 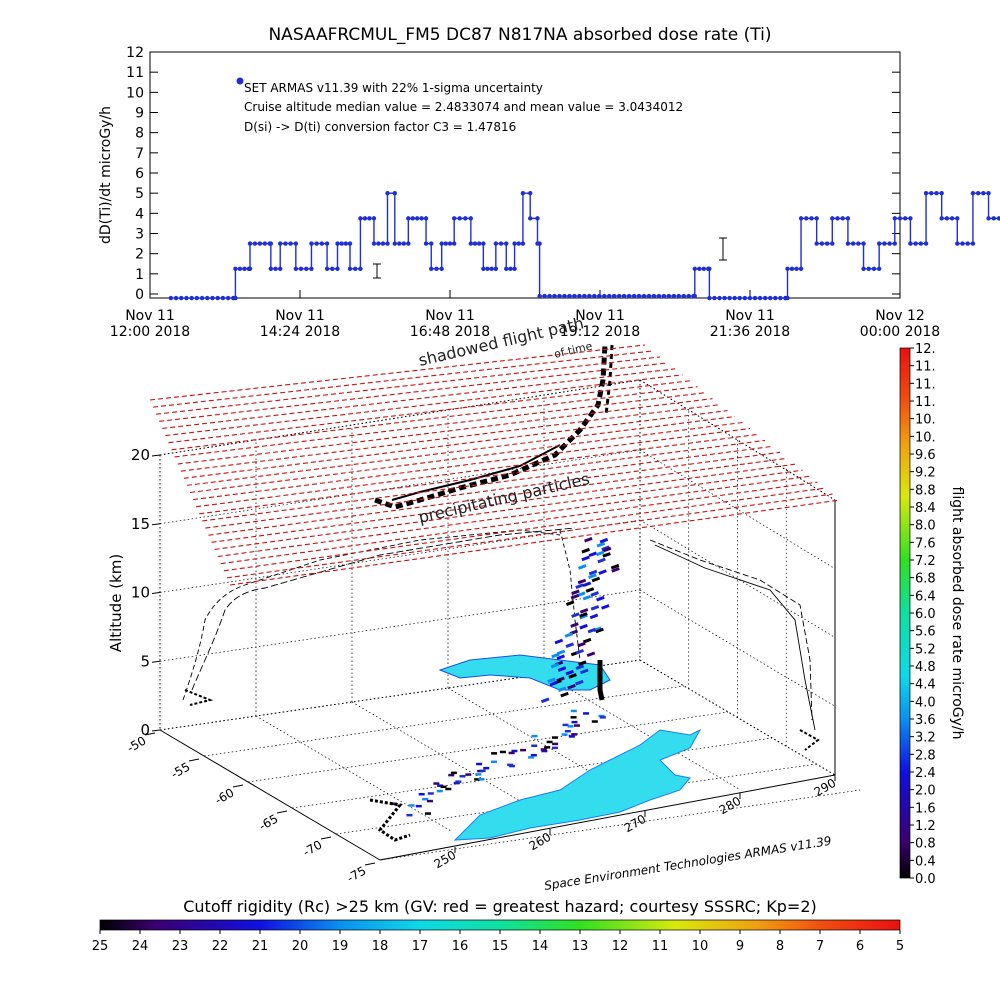 What do you see at coordinates (135, 73) in the screenshot?
I see `y-tick-label: 11` at bounding box center [135, 73].